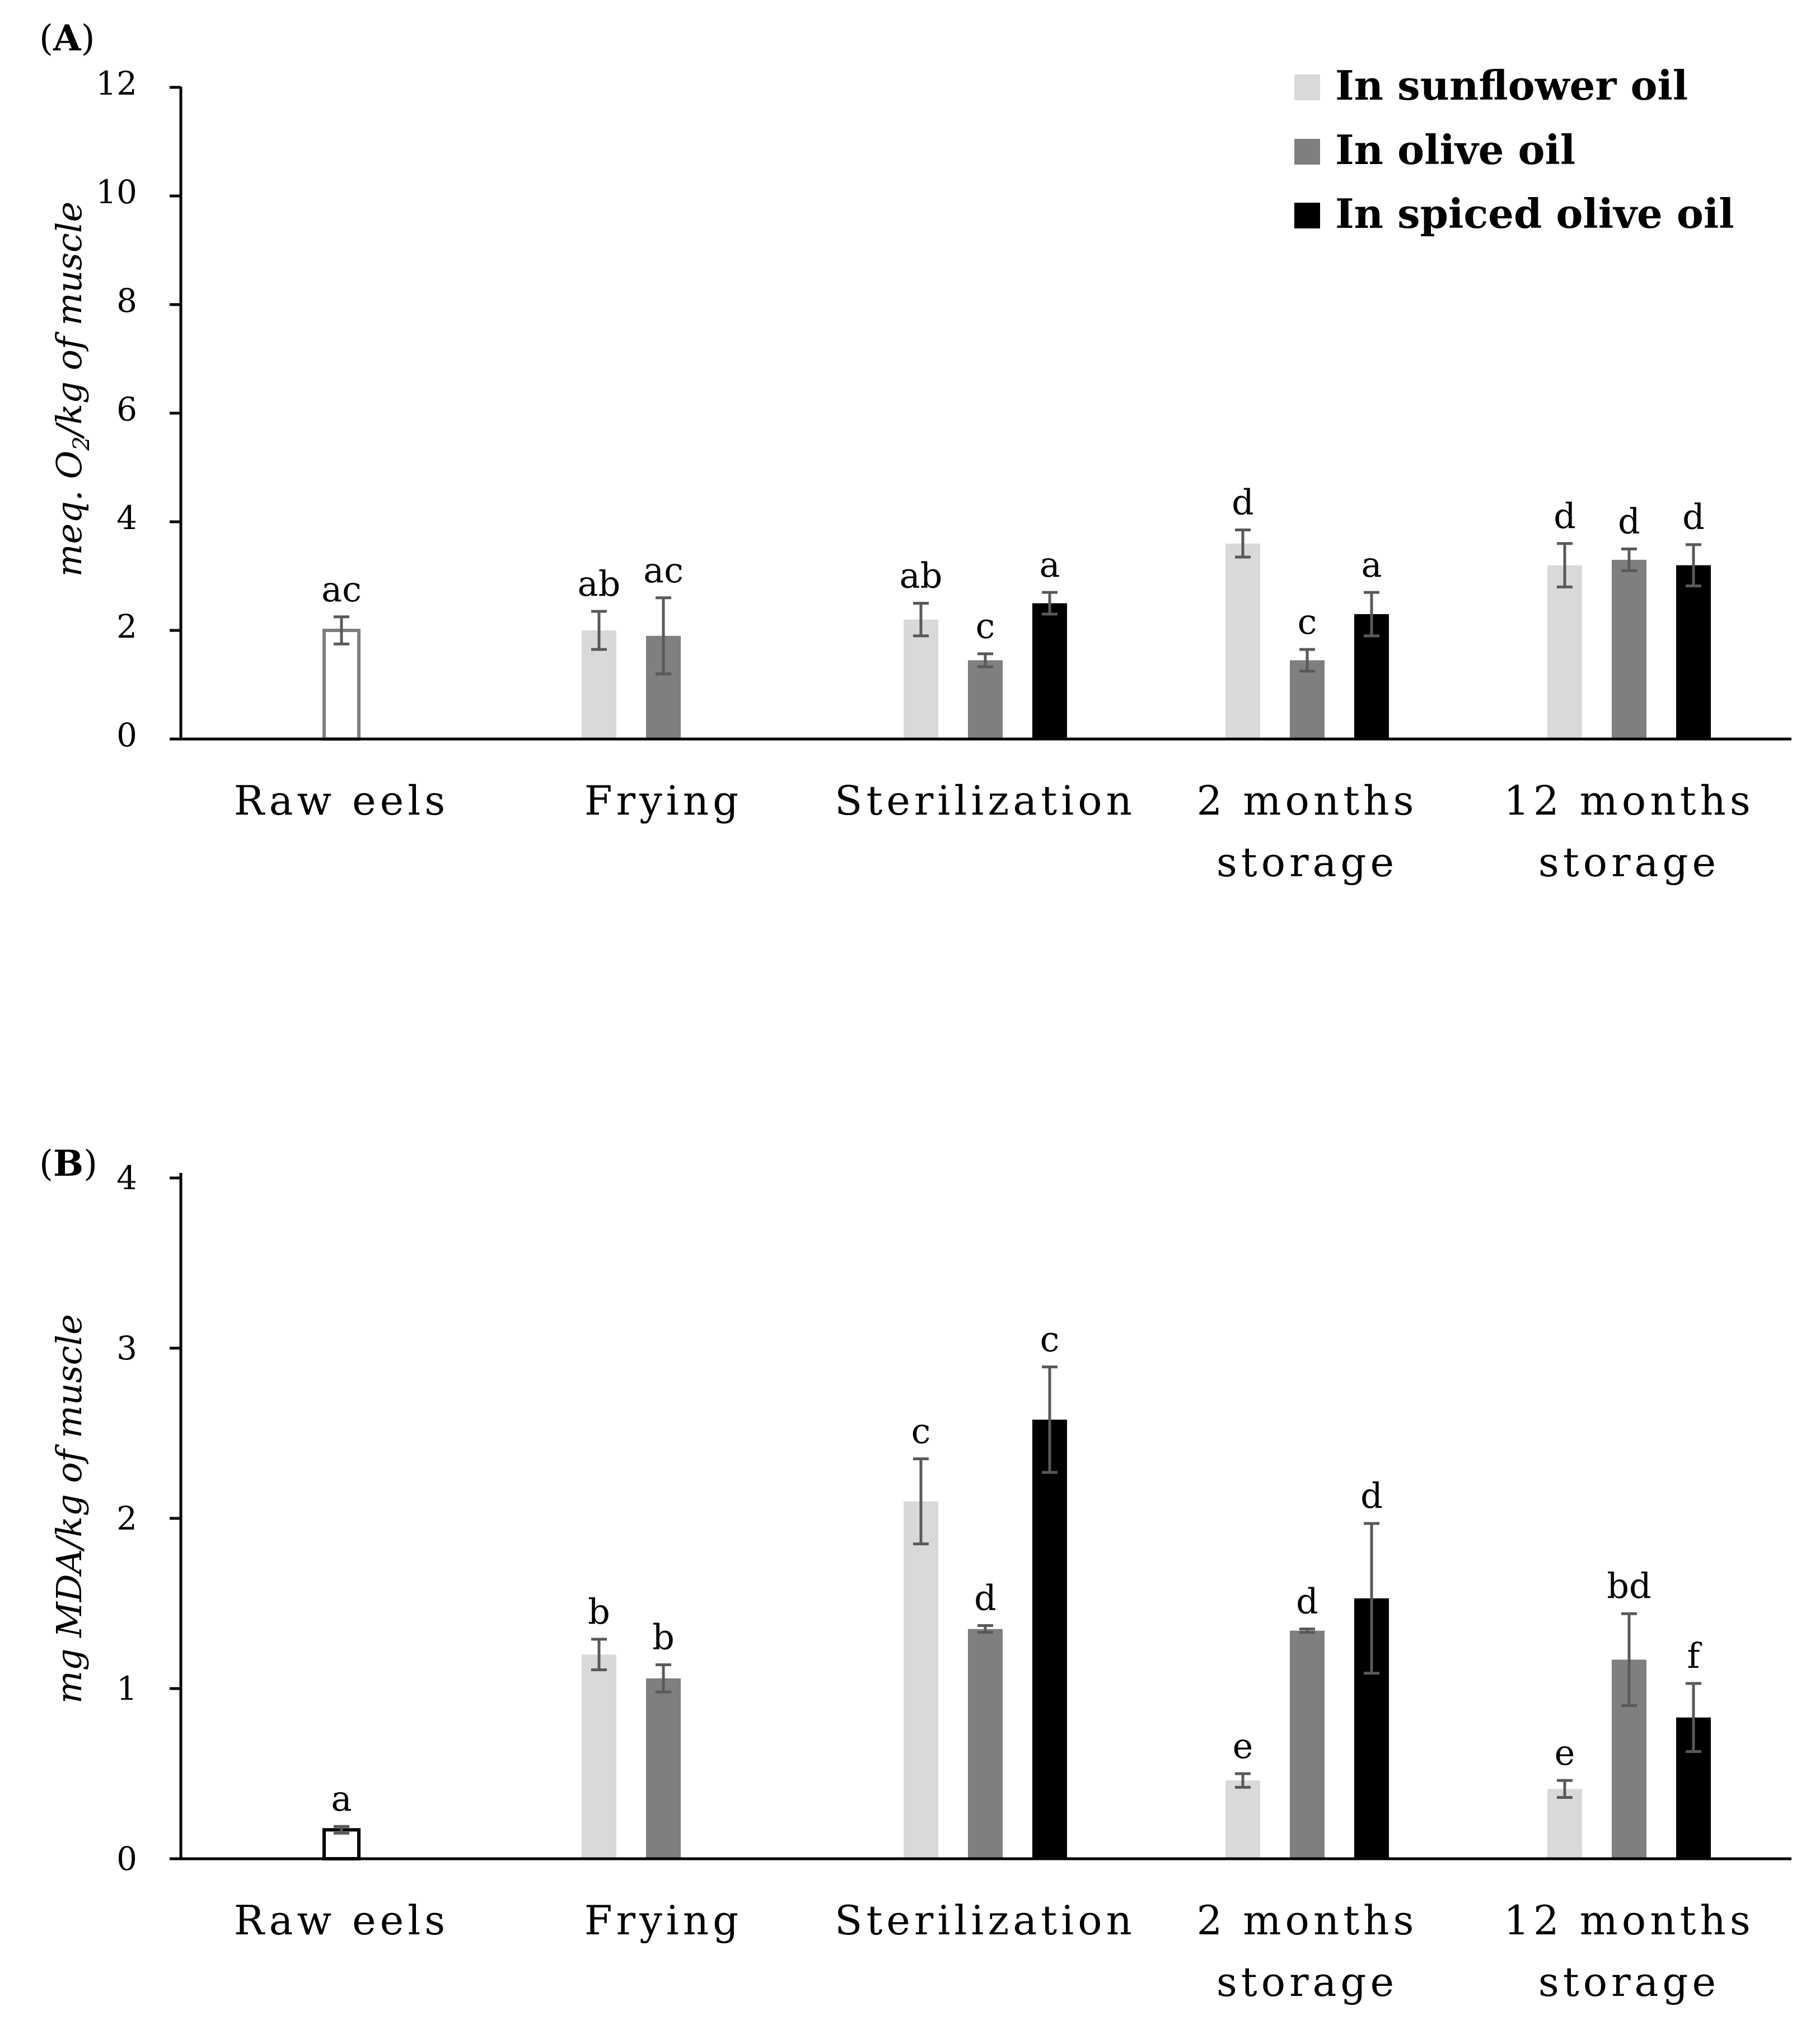 This screenshot has width=1820, height=2034. What do you see at coordinates (1308, 800) in the screenshot?
I see `panel-a-cat-2-months: 2 months` at bounding box center [1308, 800].